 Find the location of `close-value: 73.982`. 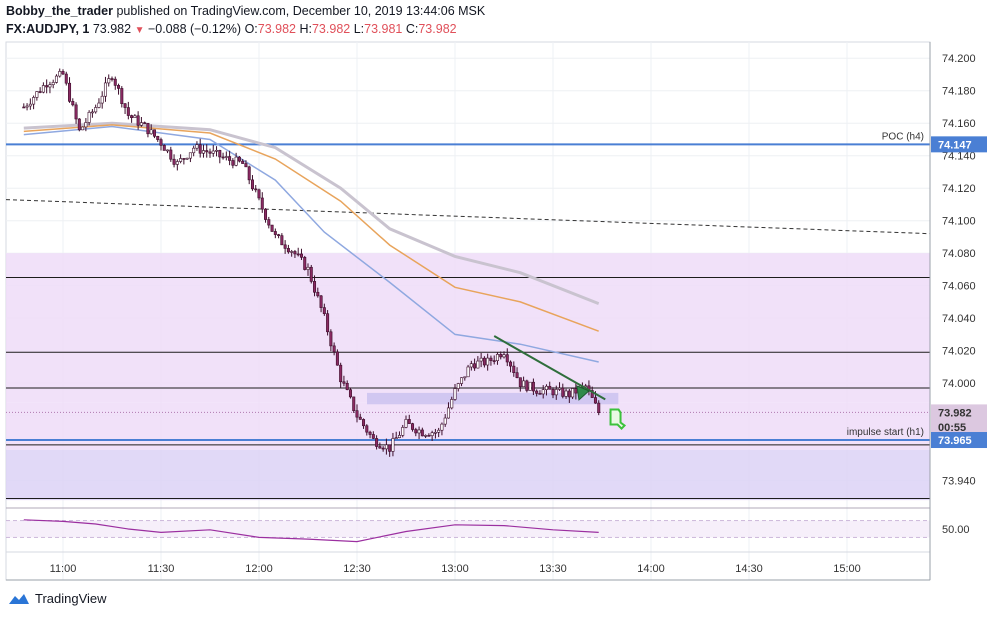

close-value: 73.982 is located at coordinates (437, 29).